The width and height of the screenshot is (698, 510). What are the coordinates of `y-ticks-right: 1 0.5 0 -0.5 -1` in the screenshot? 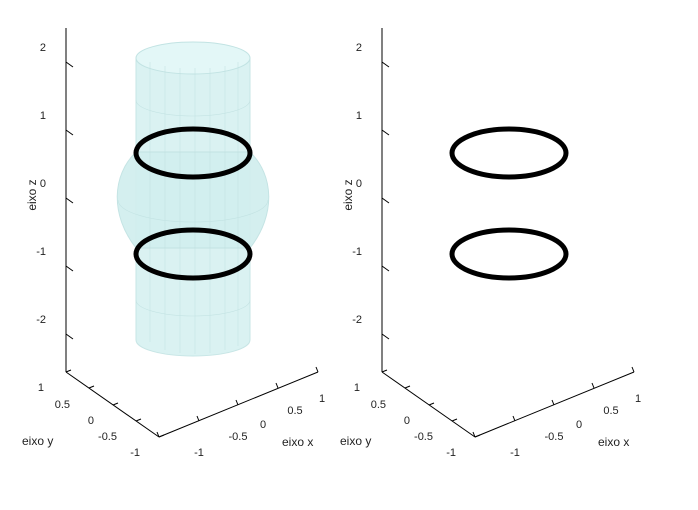 It's located at (405, 420).